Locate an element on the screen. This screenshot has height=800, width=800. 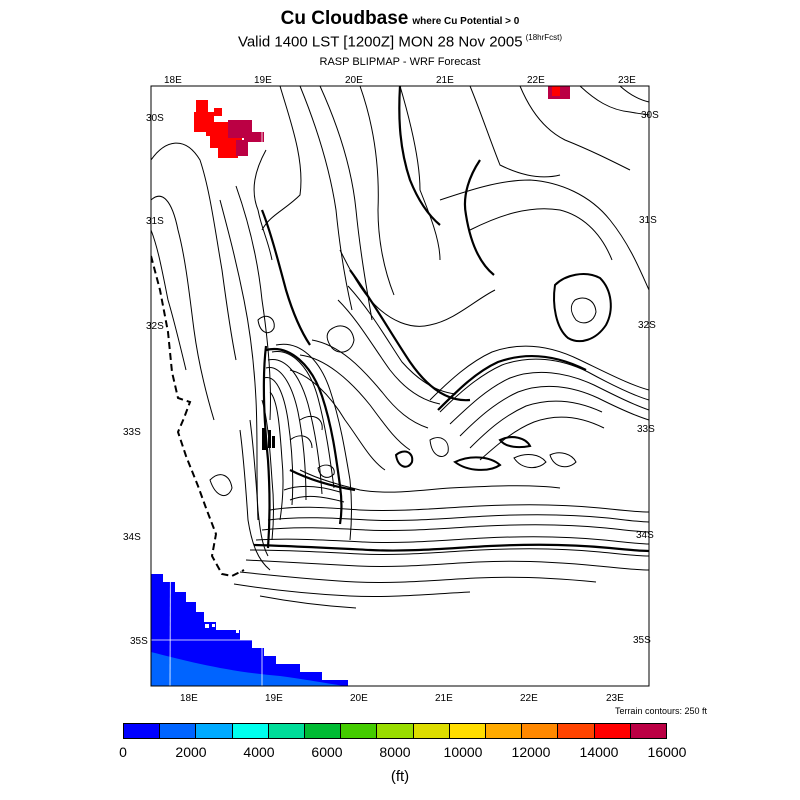
color-scale-tick-label: 10000 is located at coordinates (463, 752).